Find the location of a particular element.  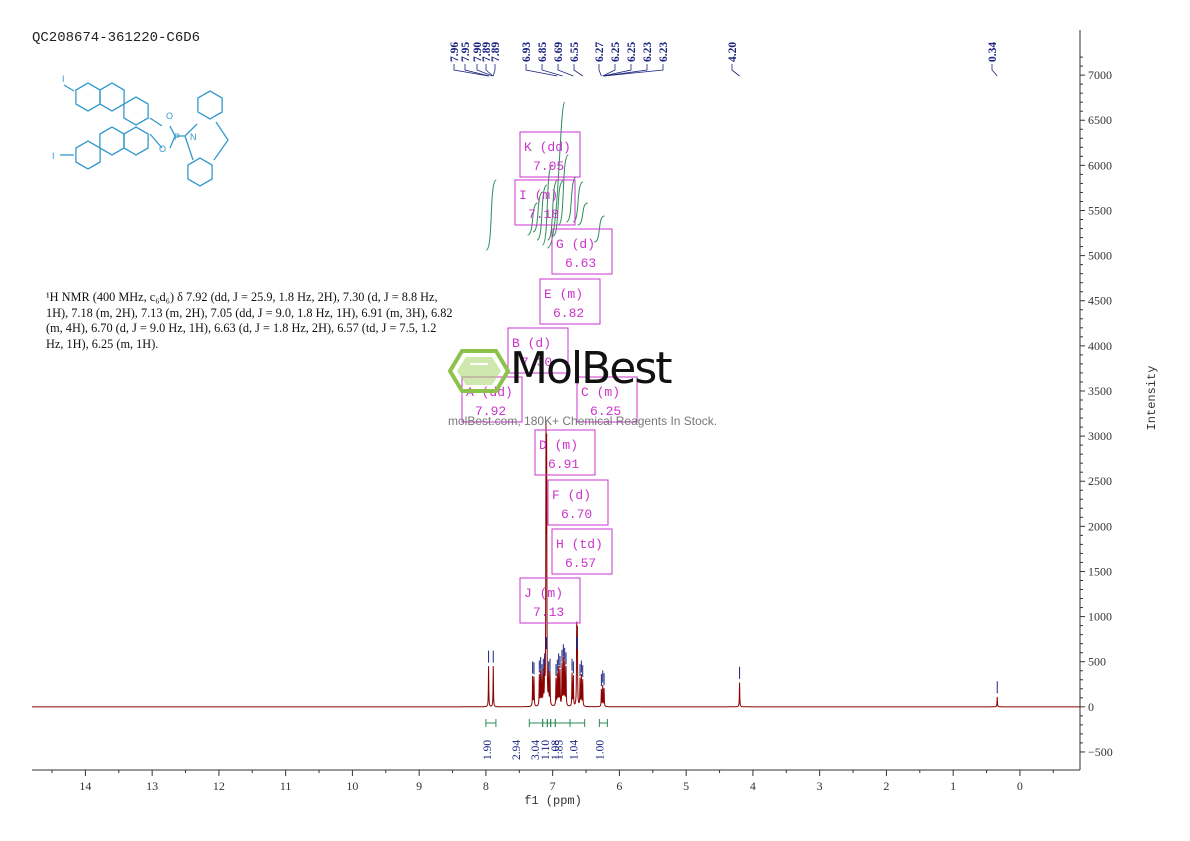

peak-label: 6.85 is located at coordinates (543, 52).